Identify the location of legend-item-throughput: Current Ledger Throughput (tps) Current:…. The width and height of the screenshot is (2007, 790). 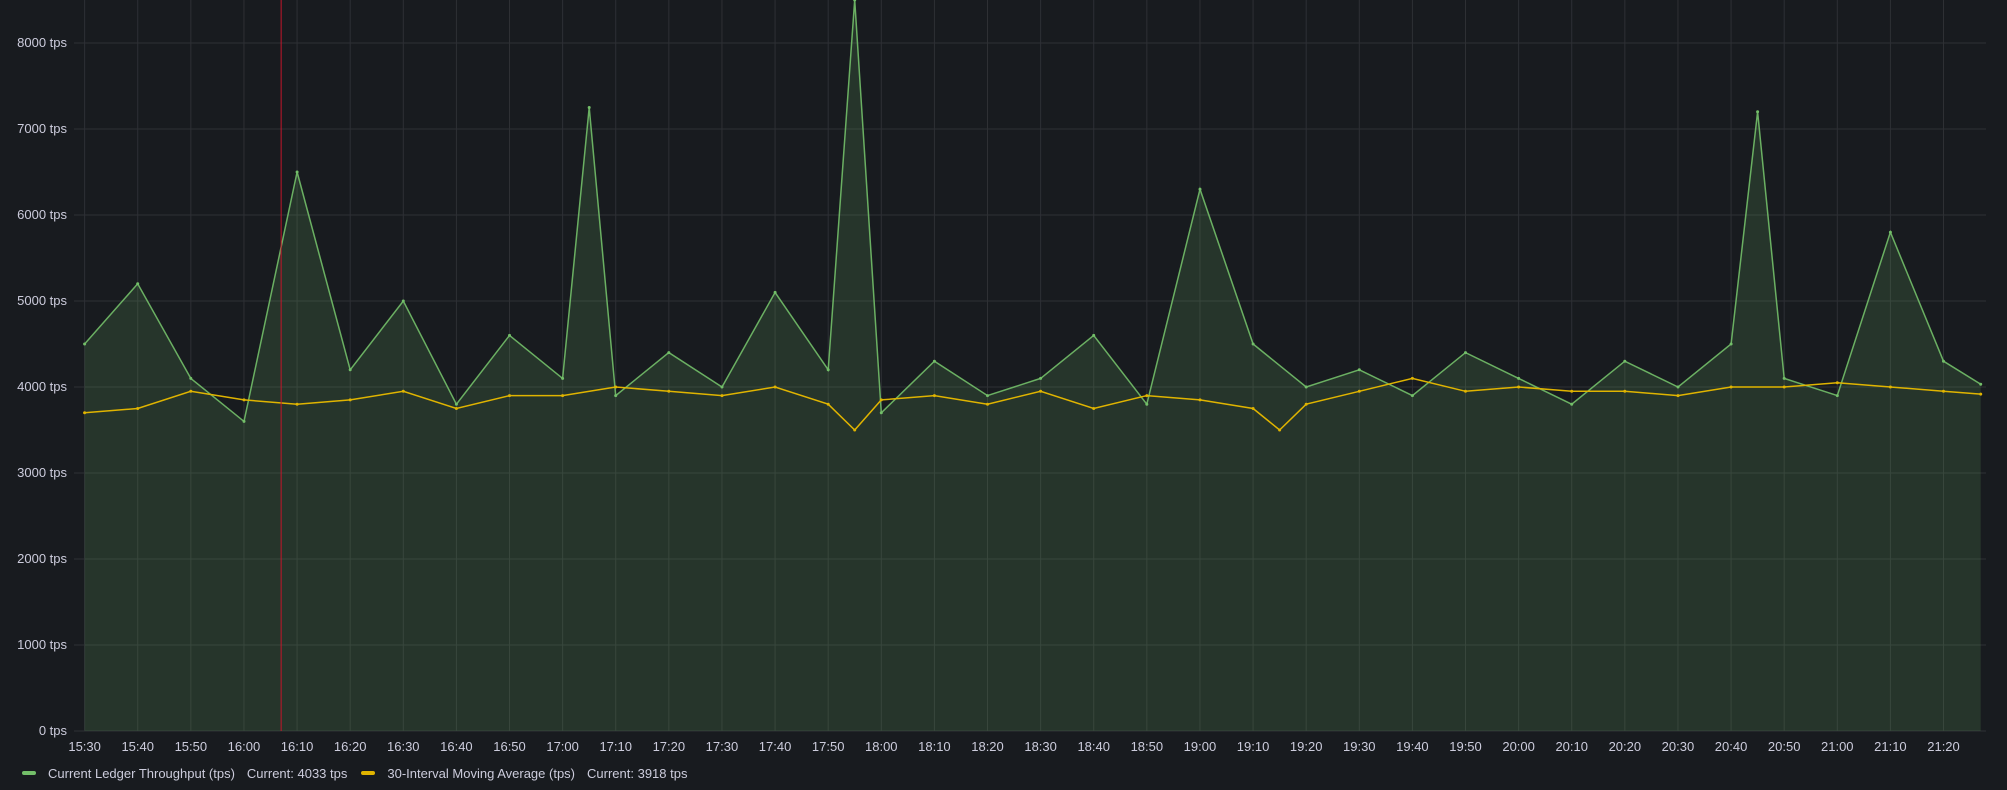
(184, 773).